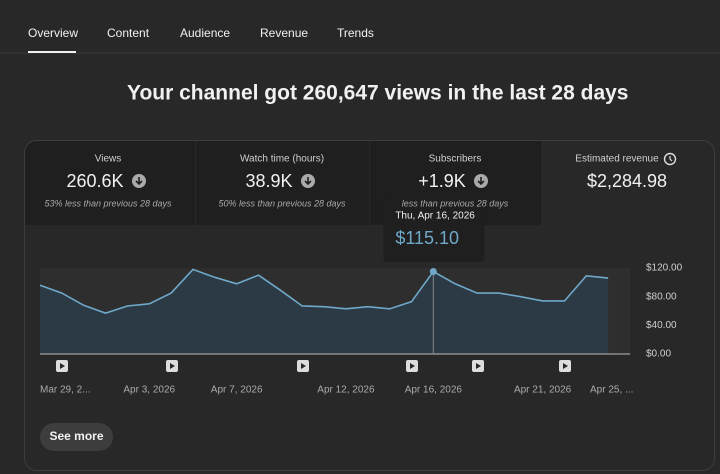  What do you see at coordinates (670, 159) in the screenshot?
I see `clock-icon` at bounding box center [670, 159].